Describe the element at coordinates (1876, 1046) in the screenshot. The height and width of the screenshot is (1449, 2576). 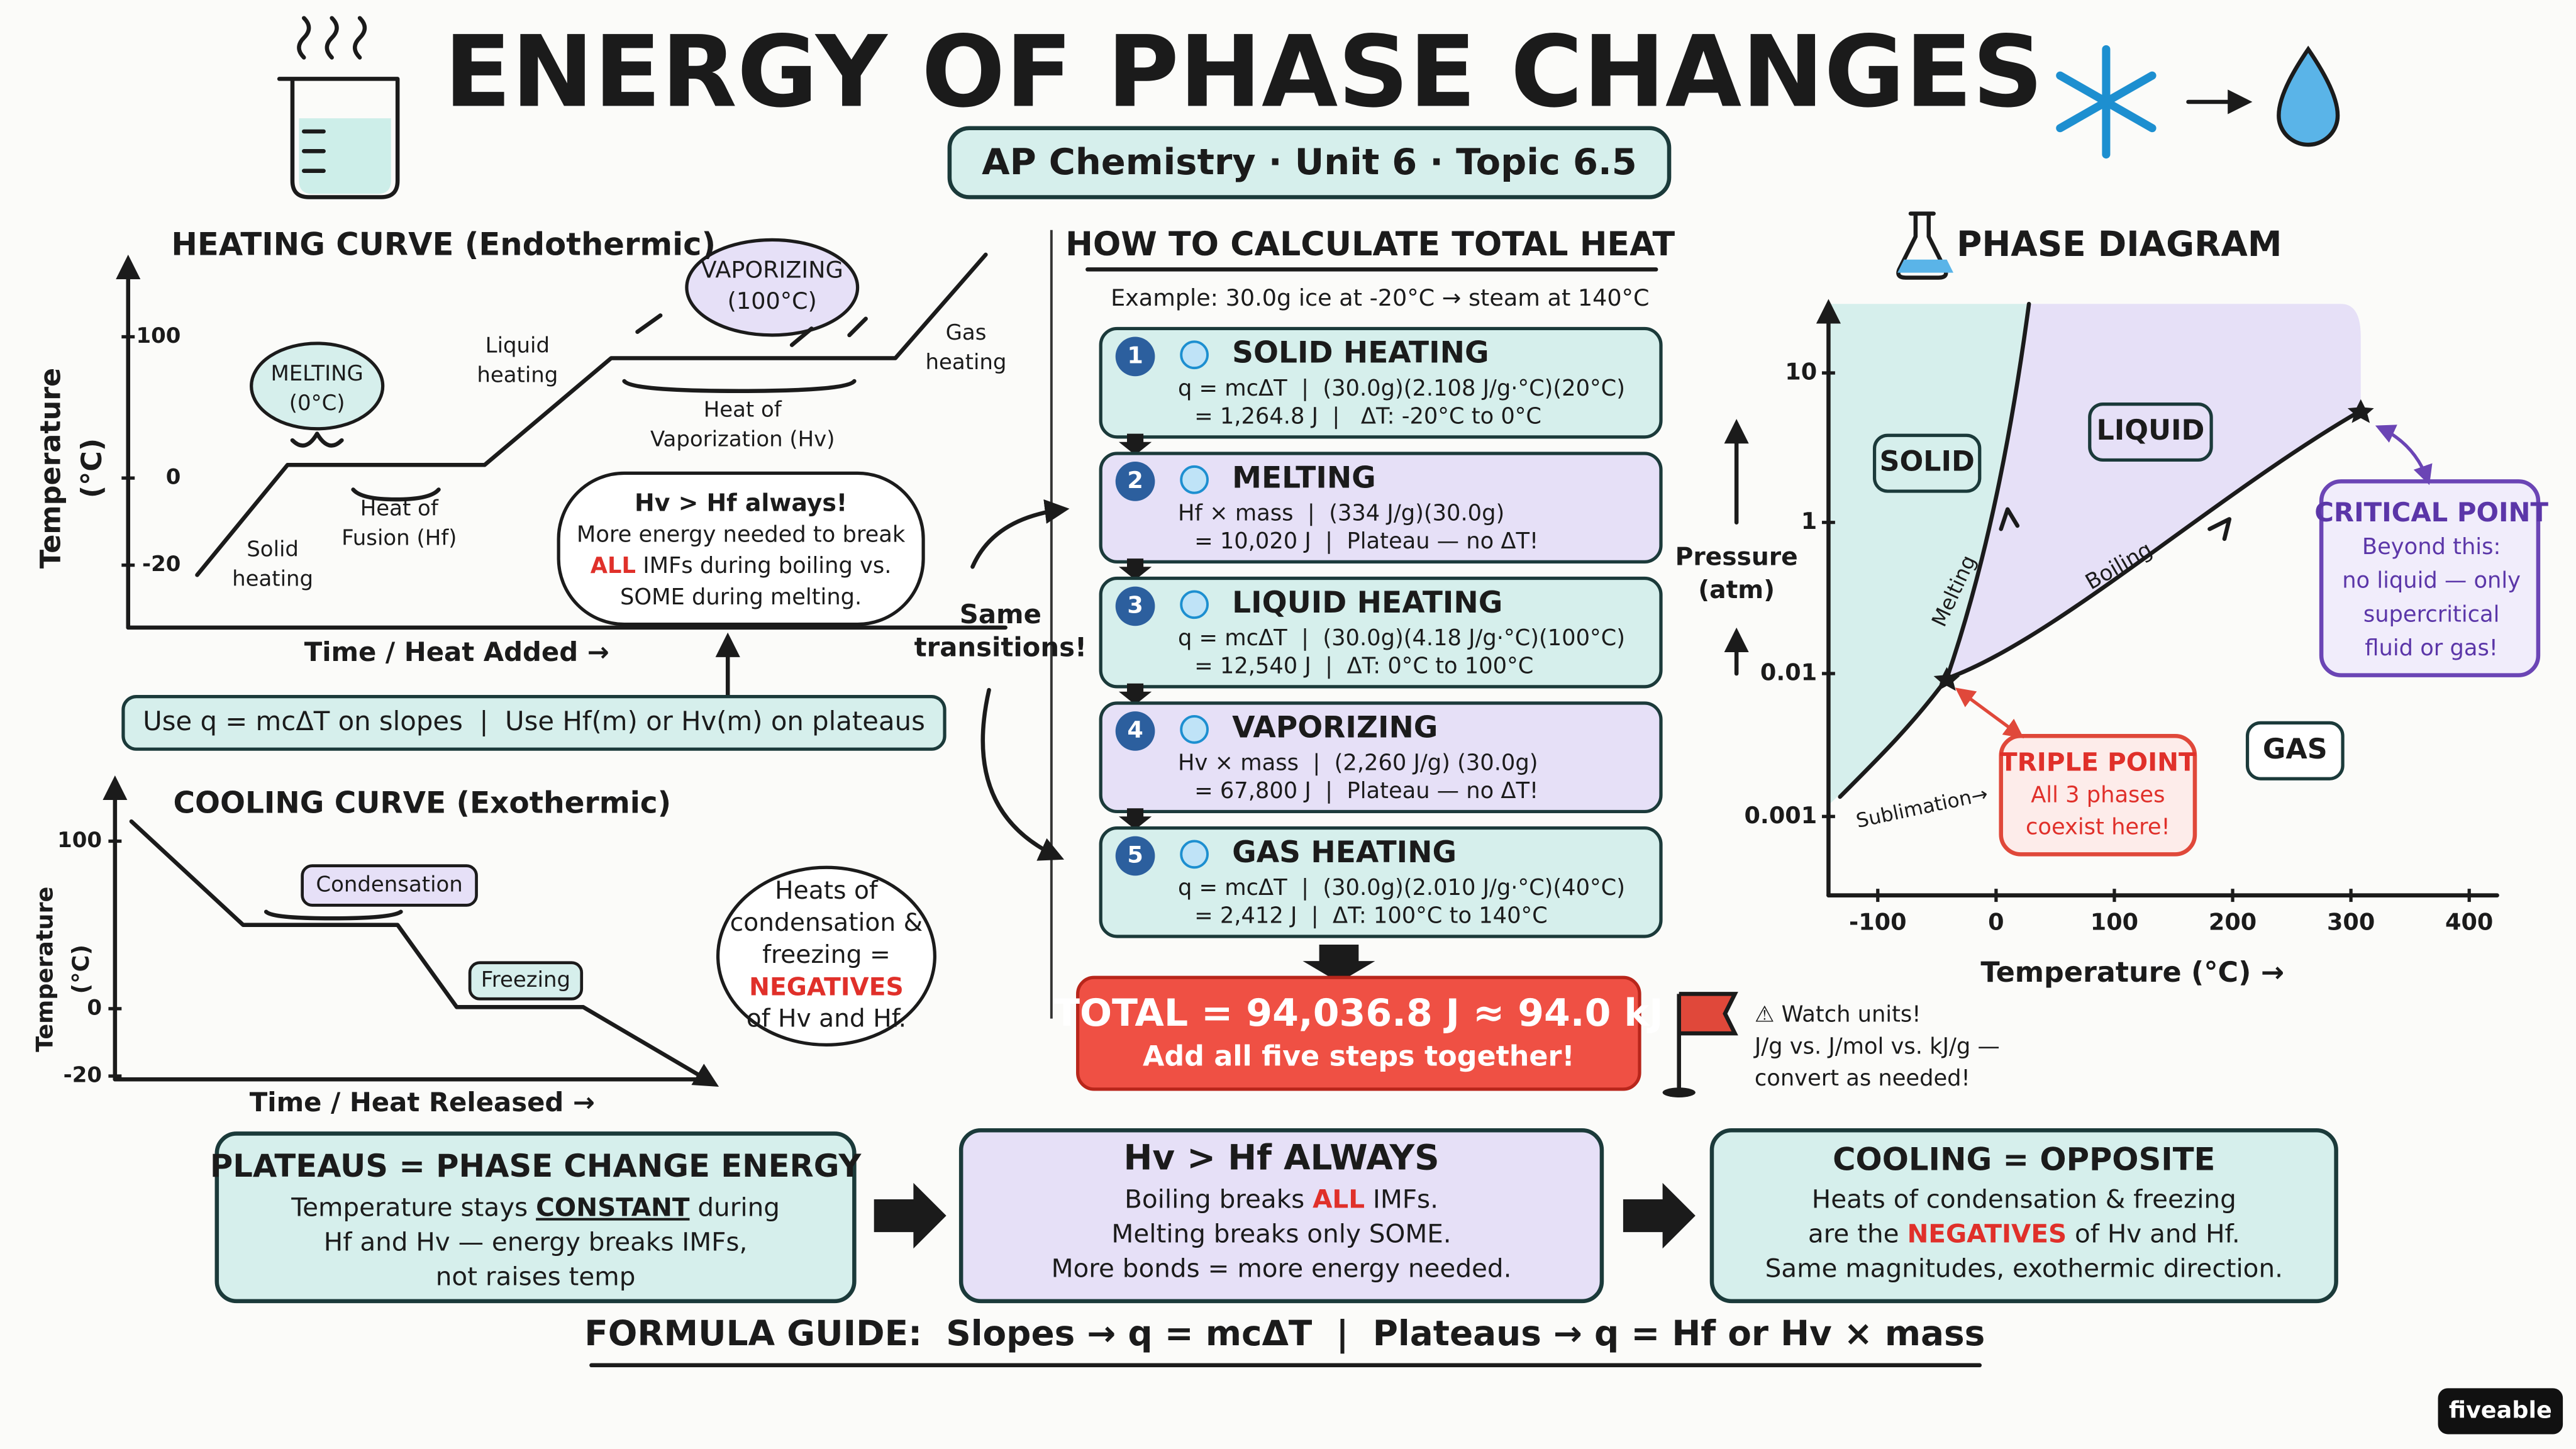
I see `calculation-warning: J/g vs. J/mol vs. kJ/g —` at that location.